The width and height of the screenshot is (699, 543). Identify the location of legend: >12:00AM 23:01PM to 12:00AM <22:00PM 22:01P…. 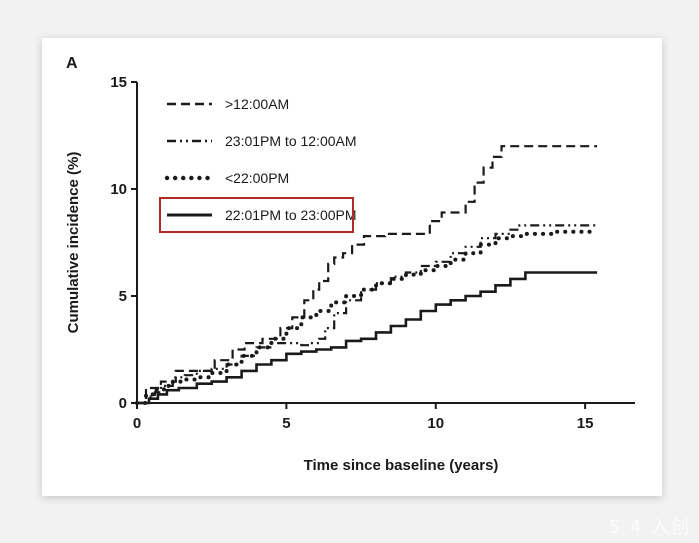
(258, 164).